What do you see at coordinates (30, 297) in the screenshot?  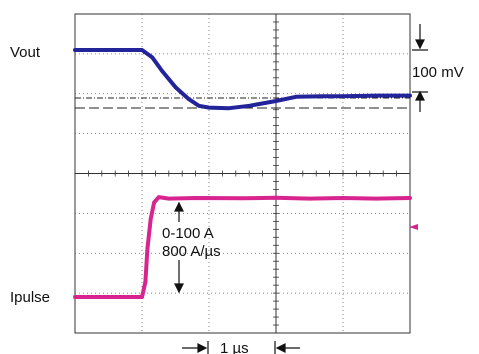 I see `ipulse-label: Ipulse` at bounding box center [30, 297].